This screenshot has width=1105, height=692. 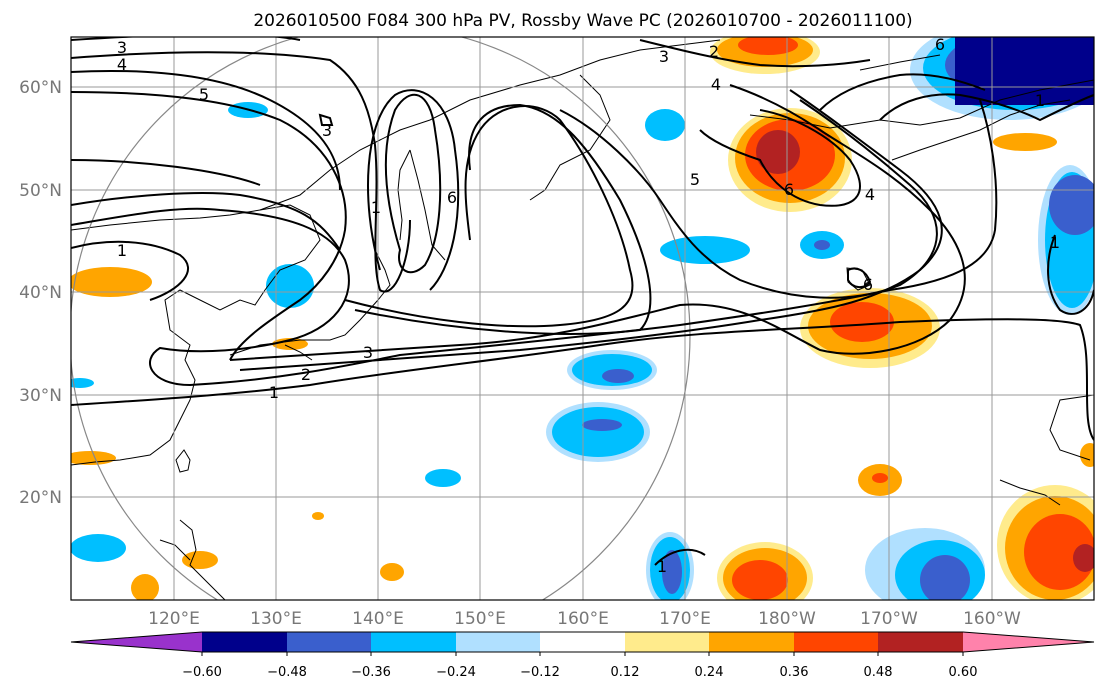 What do you see at coordinates (40, 88) in the screenshot?
I see `lat-tick-label: 60°N` at bounding box center [40, 88].